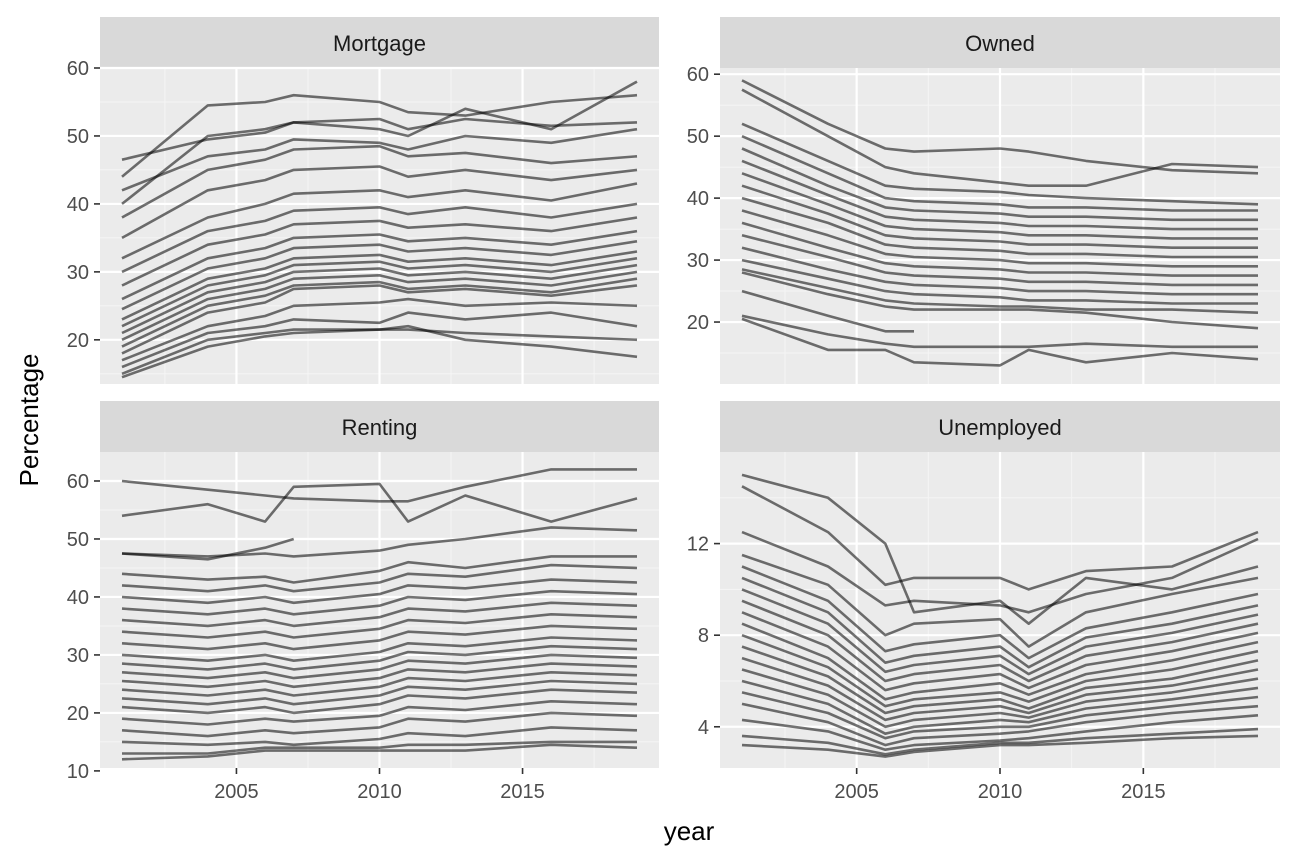 The height and width of the screenshot is (864, 1296). I want to click on strip-owned, so click(1000, 42).